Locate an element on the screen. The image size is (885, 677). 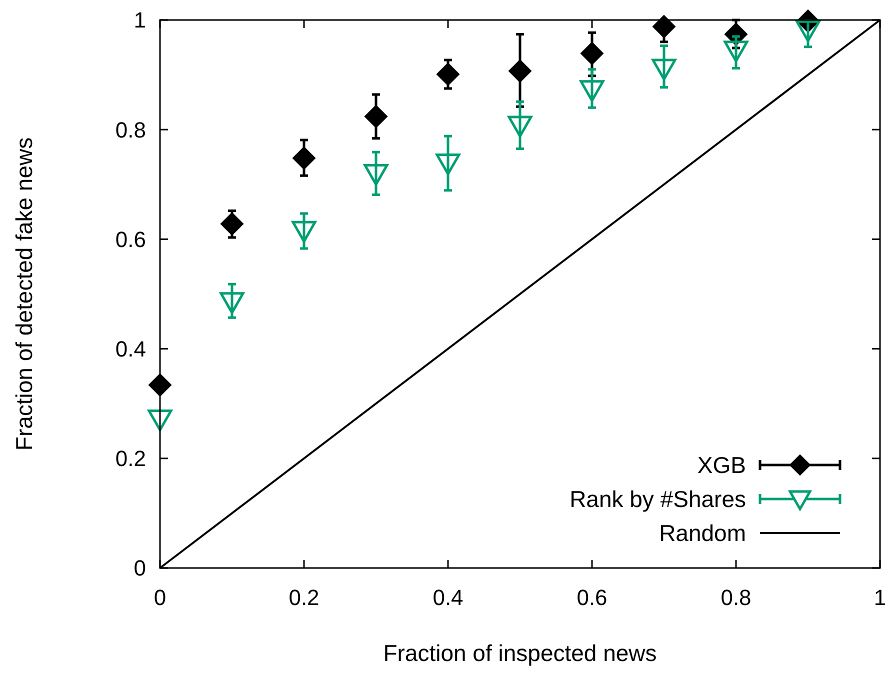
x-tick-label: 0.2 is located at coordinates (304, 597).